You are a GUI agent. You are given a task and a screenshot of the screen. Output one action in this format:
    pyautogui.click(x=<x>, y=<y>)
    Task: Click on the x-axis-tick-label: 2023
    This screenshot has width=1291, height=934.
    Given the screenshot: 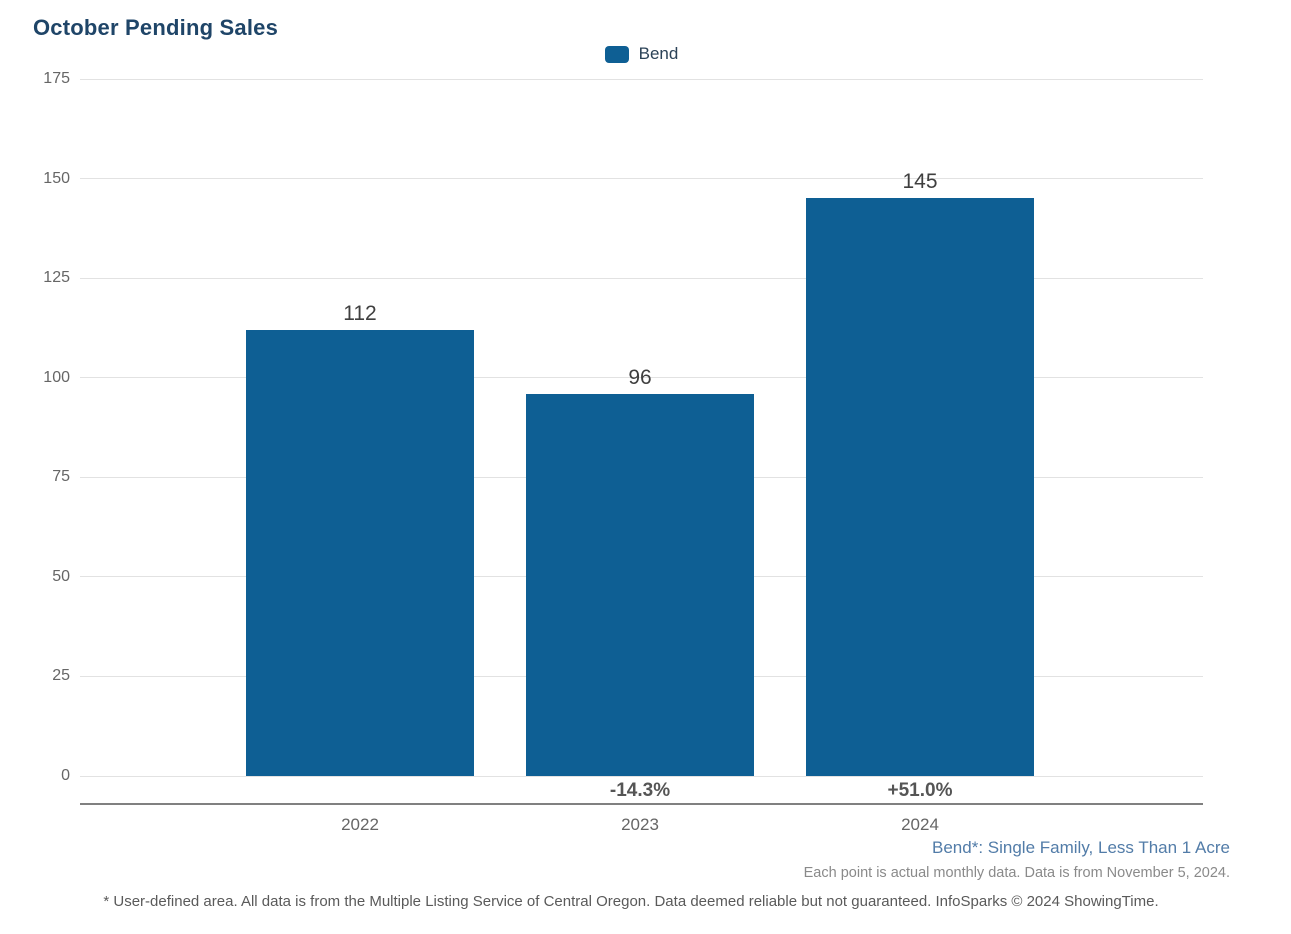 What is the action you would take?
    pyautogui.click(x=640, y=824)
    